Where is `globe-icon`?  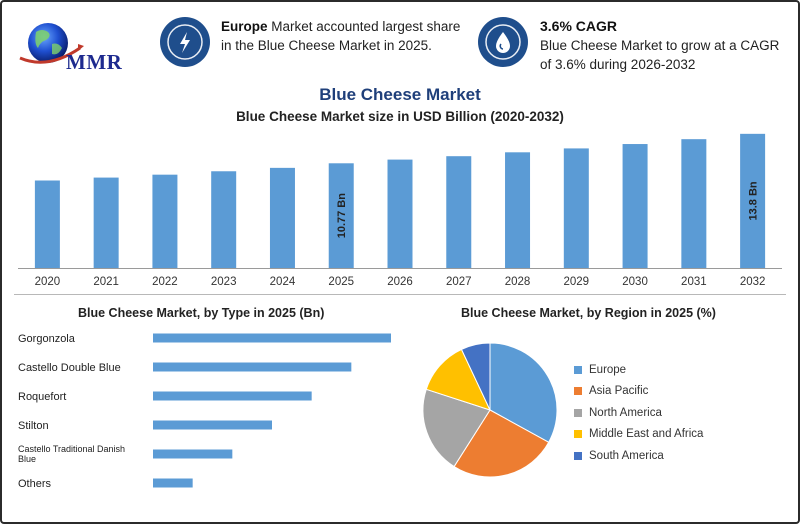
globe-icon is located at coordinates (51, 43).